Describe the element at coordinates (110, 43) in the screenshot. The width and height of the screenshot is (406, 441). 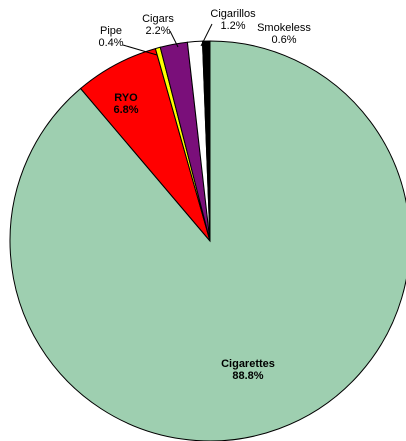
I see `label-value-pipe: 0.4%` at that location.